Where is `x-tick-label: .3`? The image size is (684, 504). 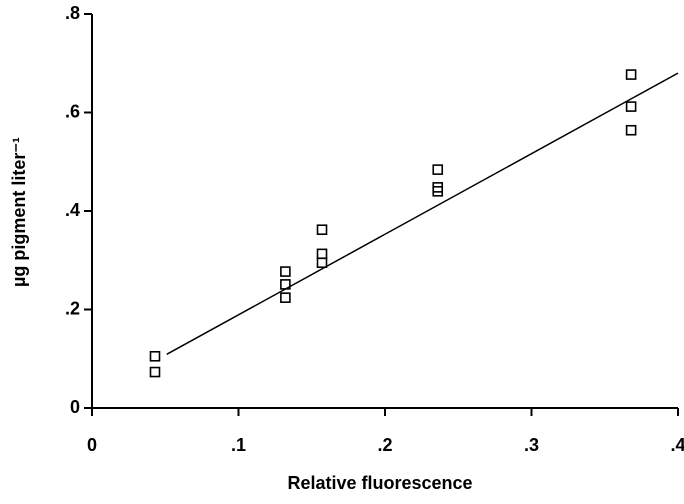 x-tick-label: .3 is located at coordinates (531, 445).